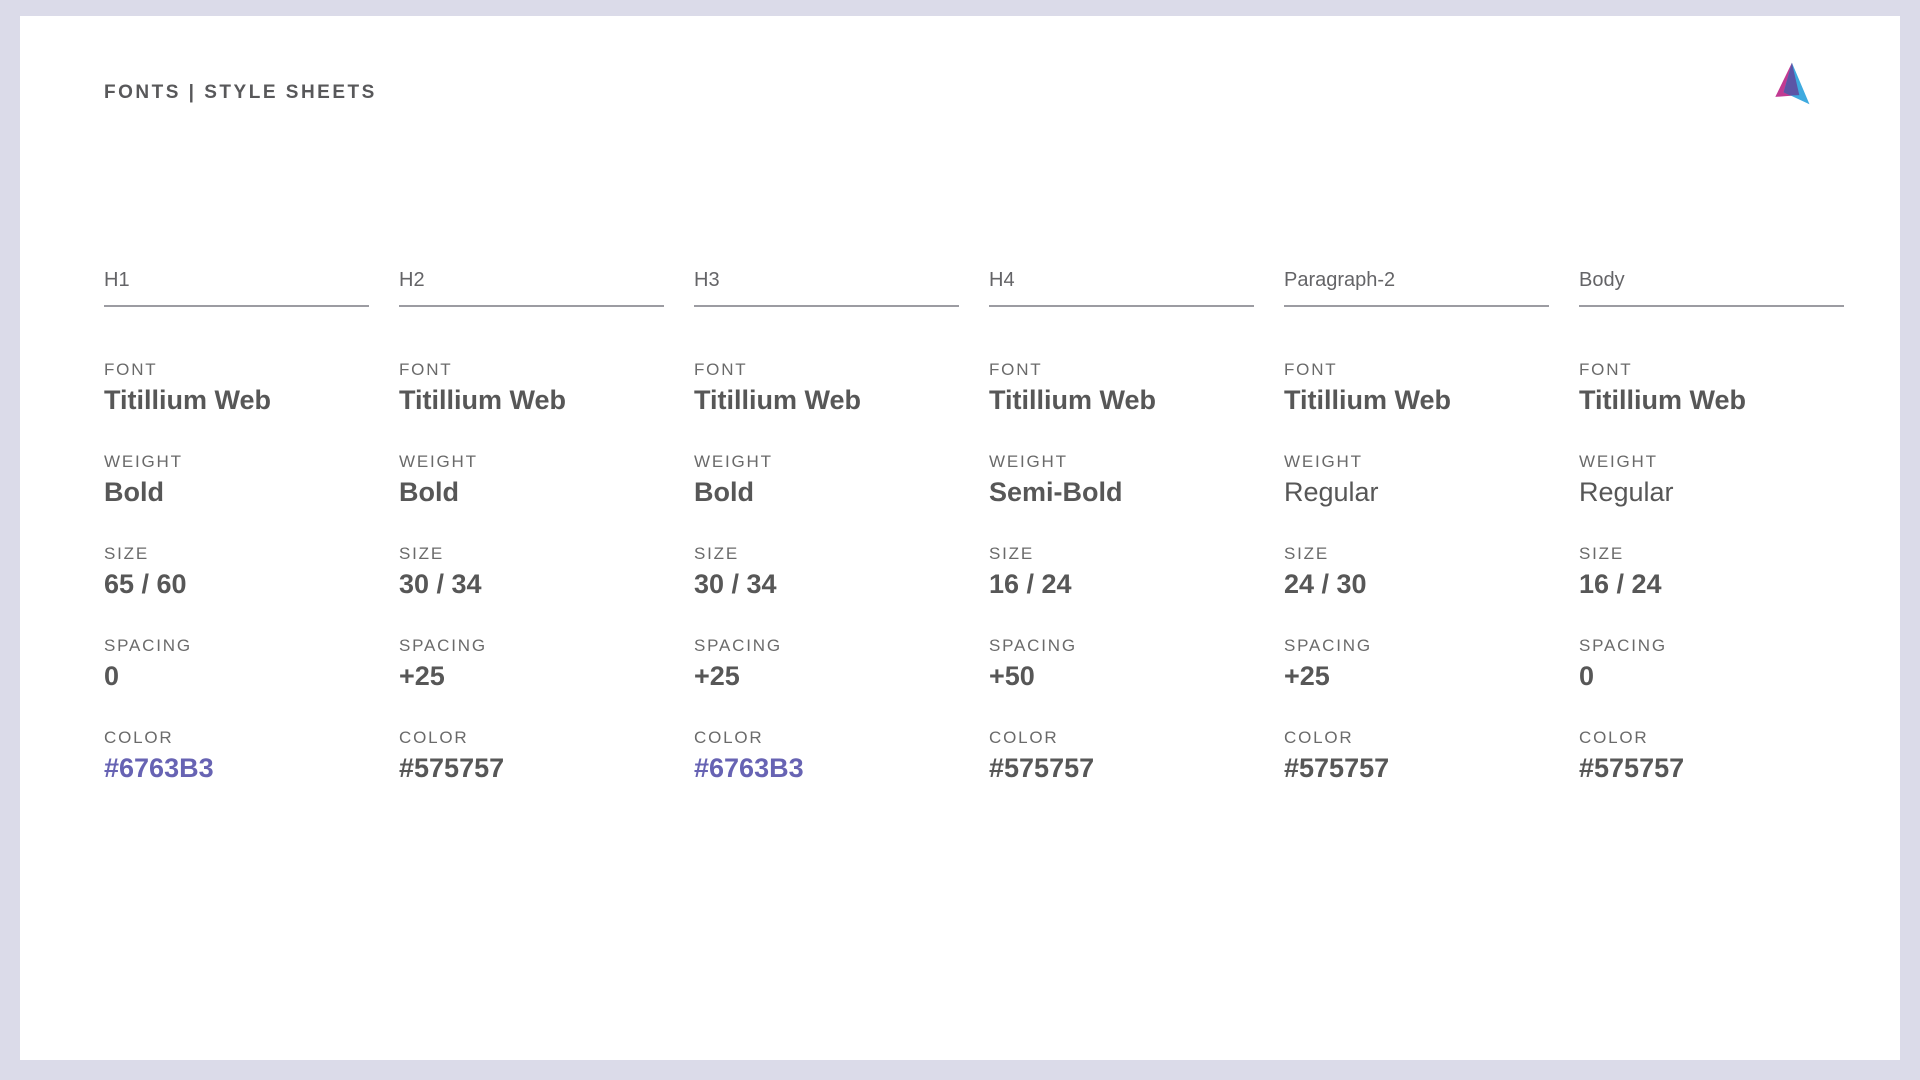 This screenshot has height=1080, width=1920. Describe the element at coordinates (240, 92) in the screenshot. I see `page-title: FONTS | STYLE SHEETS` at that location.